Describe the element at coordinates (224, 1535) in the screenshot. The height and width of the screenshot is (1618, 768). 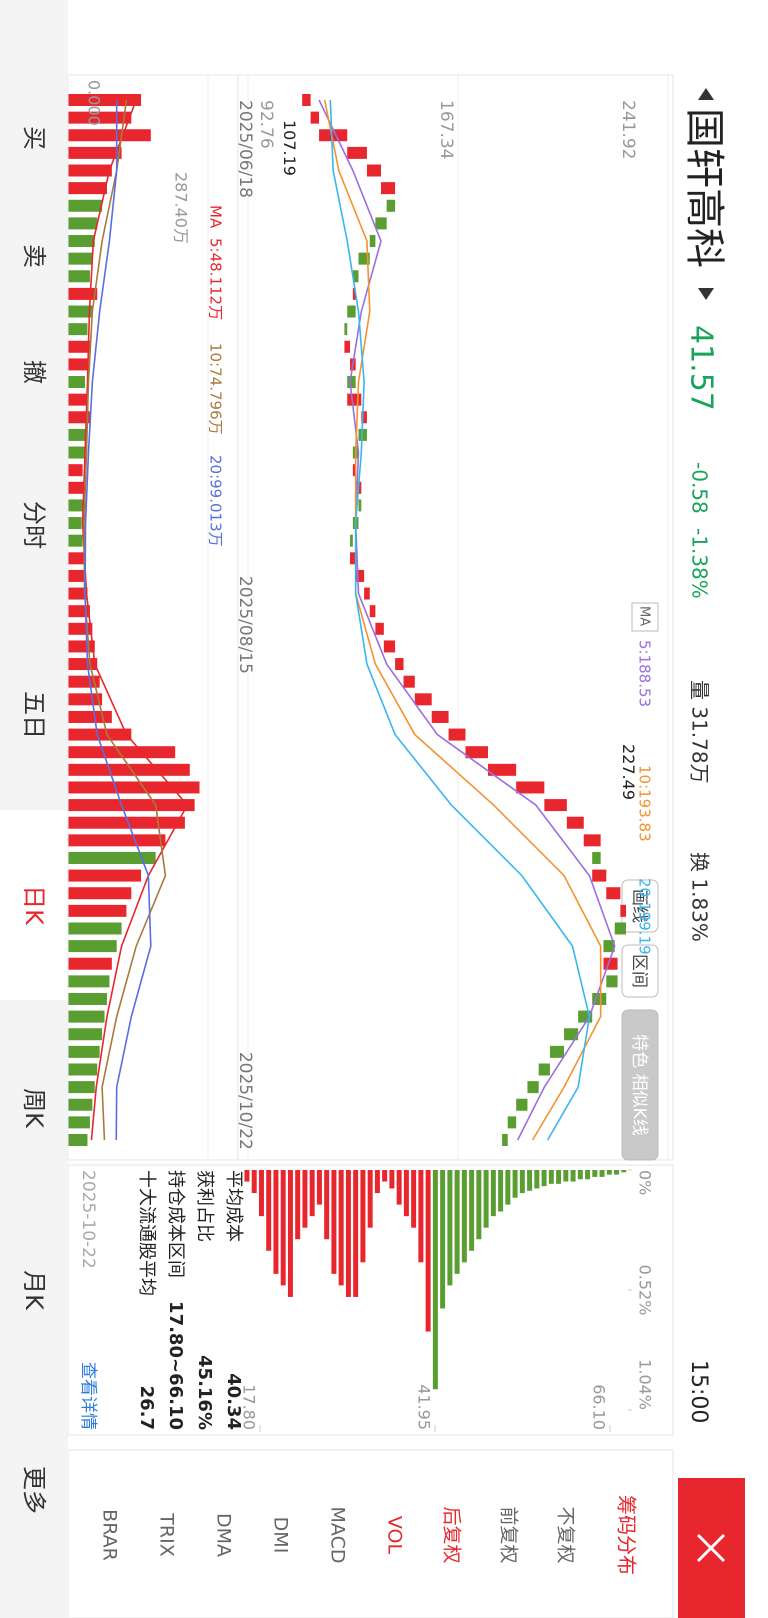
I see `indicator-item: DMA` at that location.